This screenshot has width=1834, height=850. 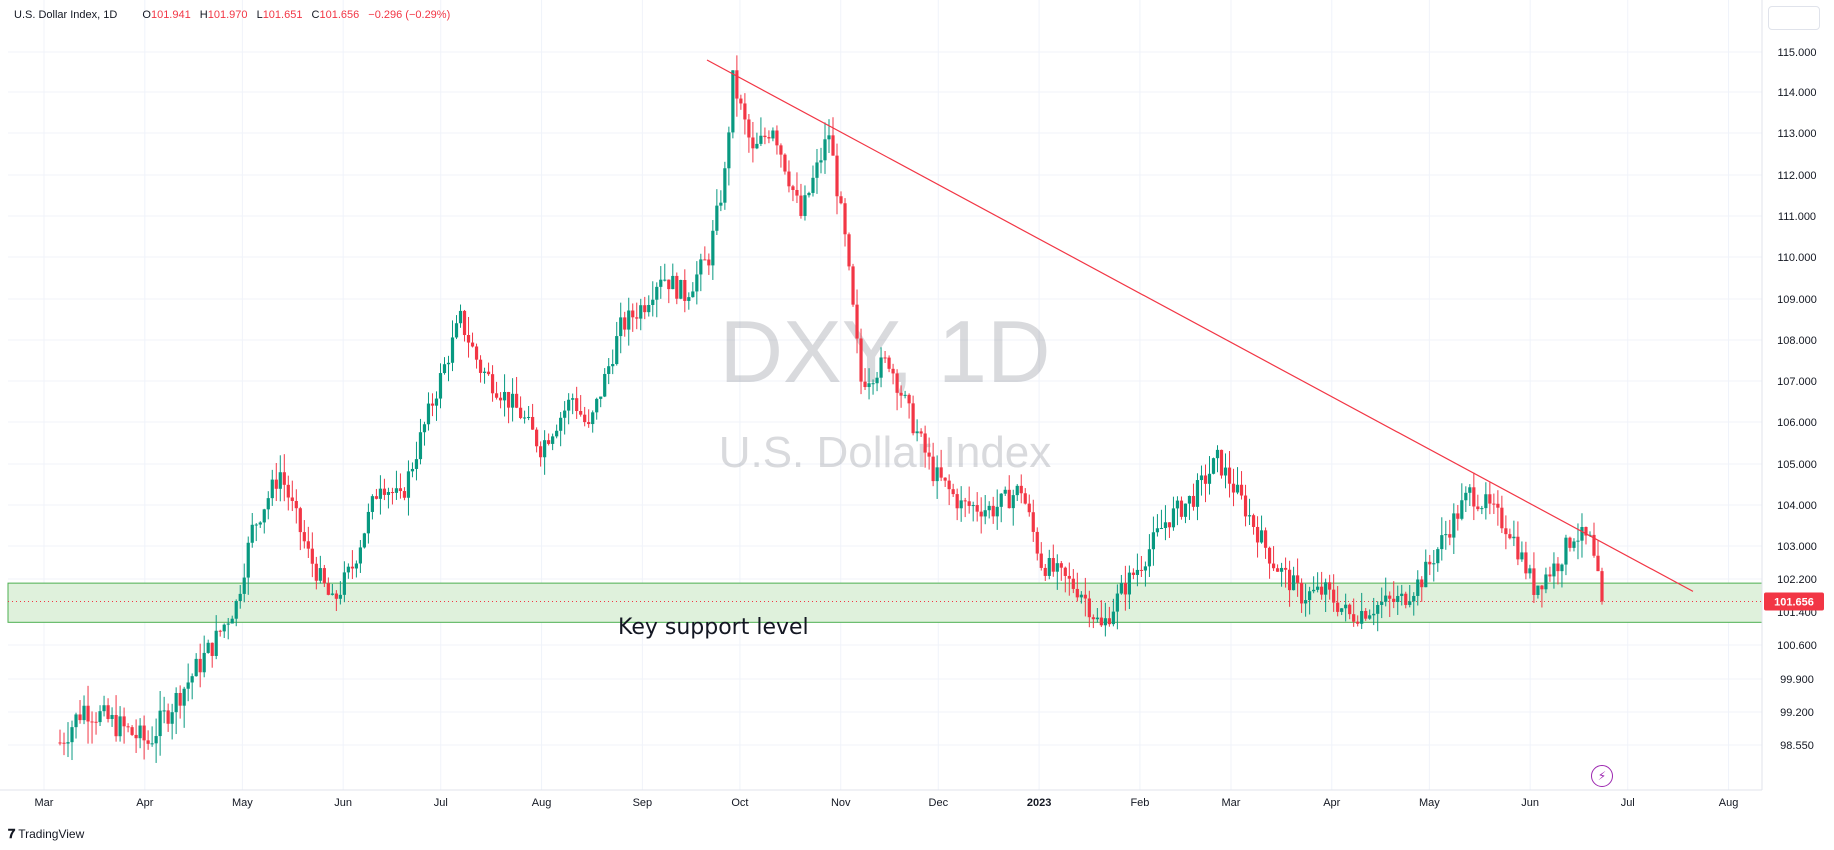 What do you see at coordinates (1797, 680) in the screenshot?
I see `price-tick-label: 99.900` at bounding box center [1797, 680].